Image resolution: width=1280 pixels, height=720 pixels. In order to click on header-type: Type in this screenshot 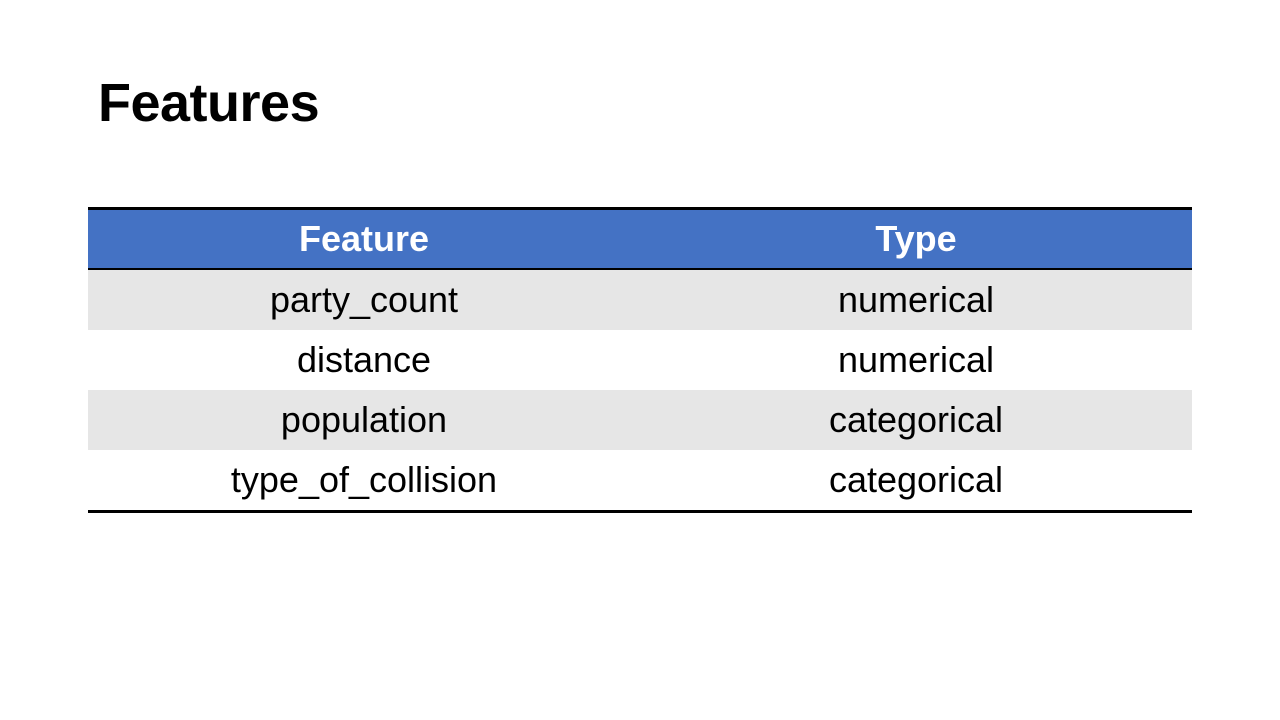, I will do `click(916, 238)`.